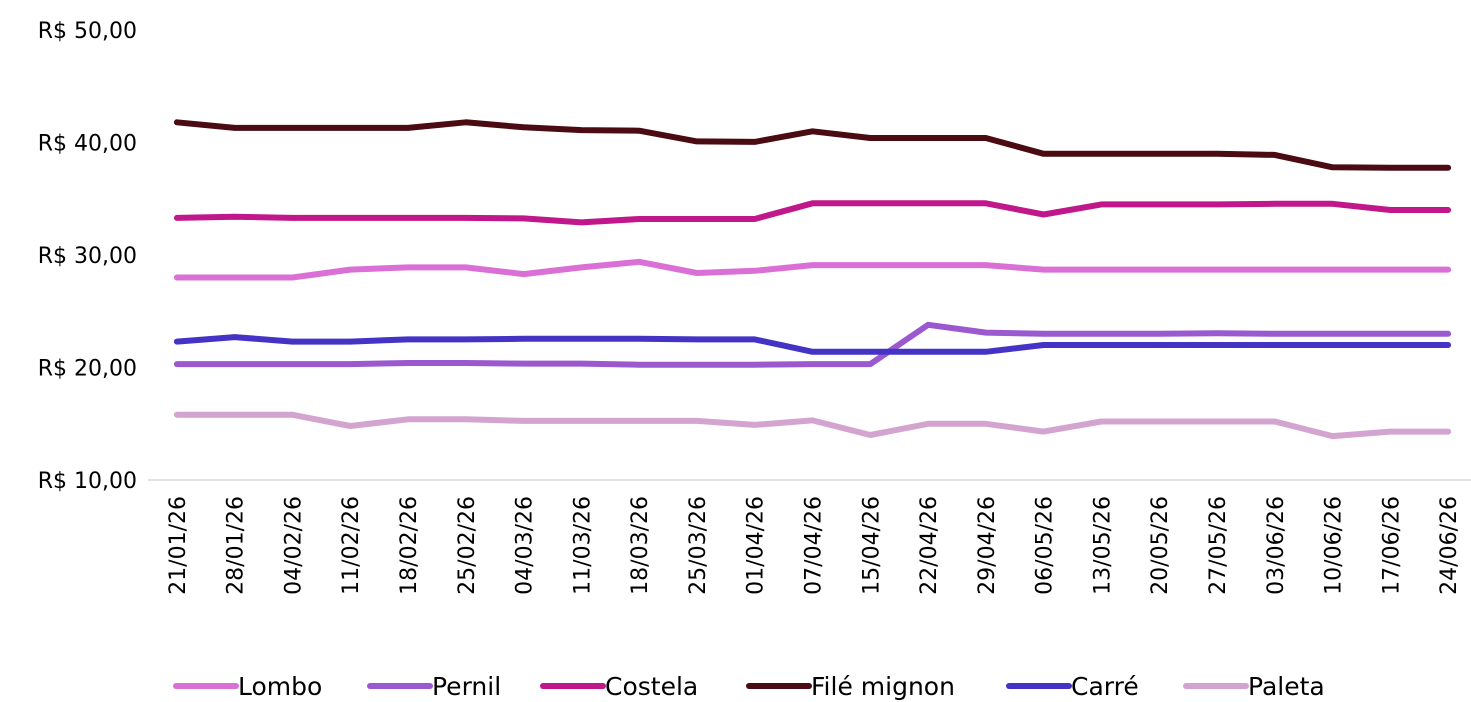 The height and width of the screenshot is (702, 1471). I want to click on legend-label: Paleta, so click(1286, 686).